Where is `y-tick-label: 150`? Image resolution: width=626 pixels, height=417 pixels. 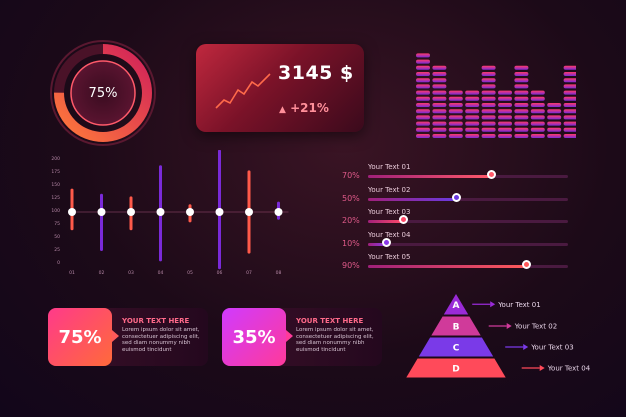
y-tick-label: 150 is located at coordinates (55, 185).